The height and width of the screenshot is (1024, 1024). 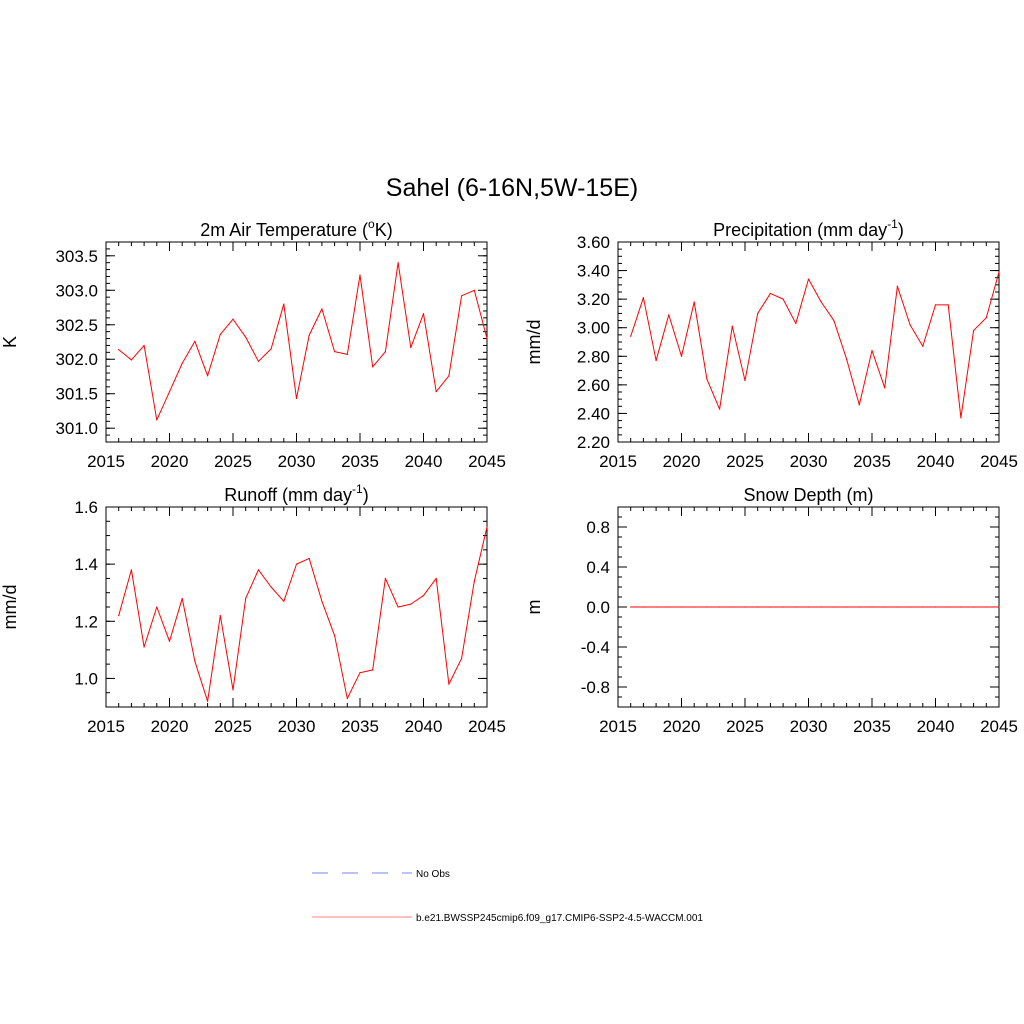 What do you see at coordinates (593, 385) in the screenshot?
I see `y-tick-label: 2.60` at bounding box center [593, 385].